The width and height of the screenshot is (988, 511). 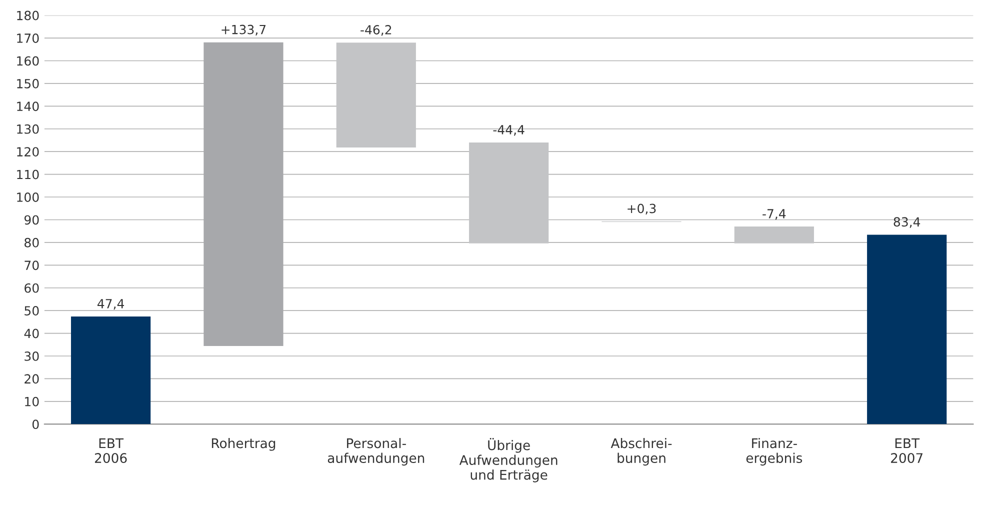 I want to click on y-tick-label: 160, so click(x=28, y=61).